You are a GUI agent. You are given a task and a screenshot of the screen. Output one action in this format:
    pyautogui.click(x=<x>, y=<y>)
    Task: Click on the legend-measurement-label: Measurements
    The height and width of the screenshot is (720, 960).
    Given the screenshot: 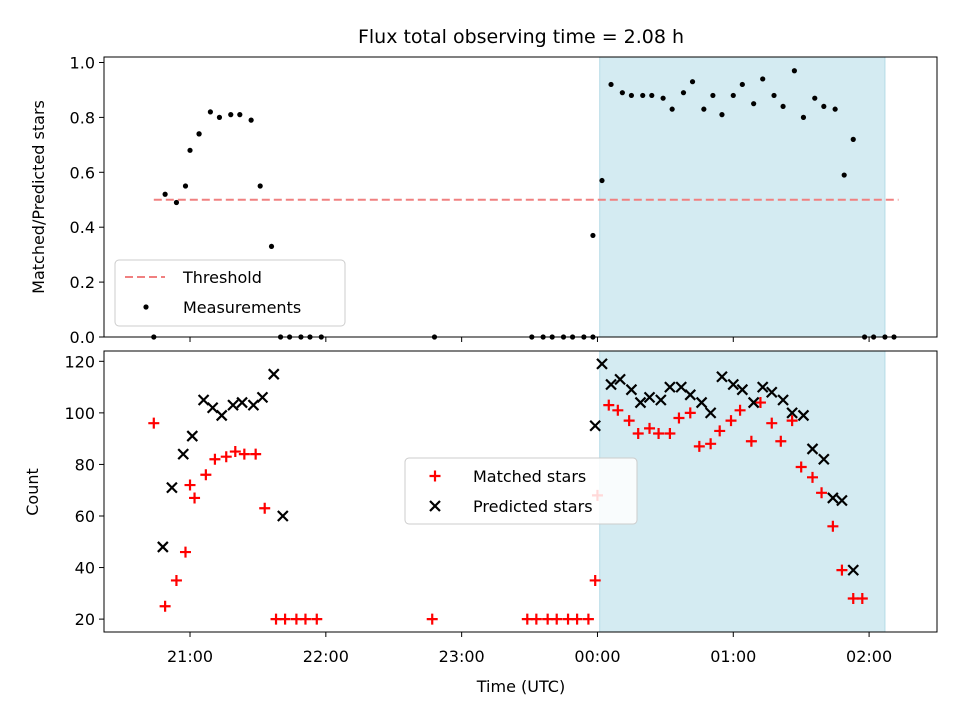 What is the action you would take?
    pyautogui.click(x=242, y=307)
    